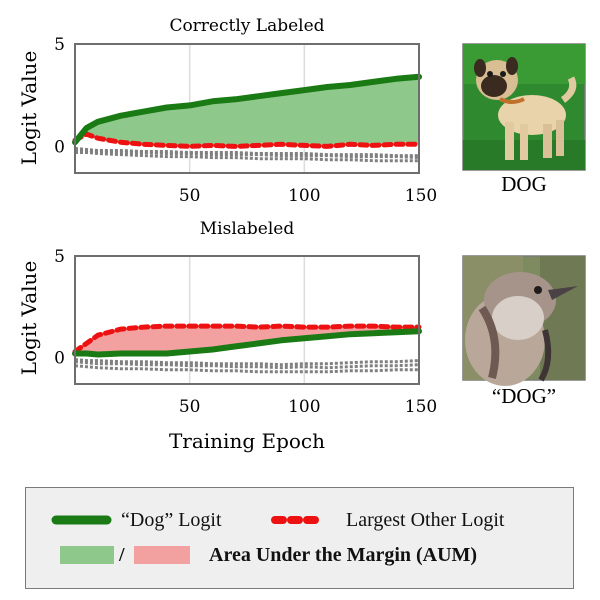  Describe the element at coordinates (246, 26) in the screenshot. I see `chart-title: Correctly Labeled` at that location.